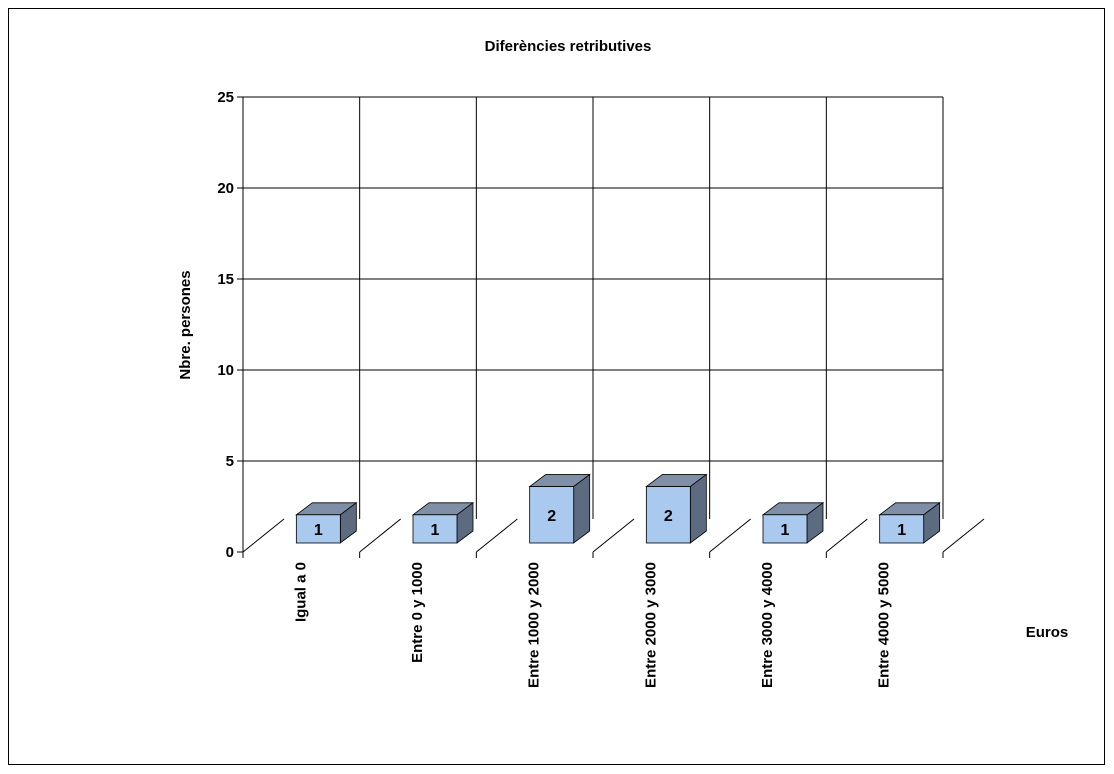  I want to click on y-tick-label: 25, so click(225, 97).